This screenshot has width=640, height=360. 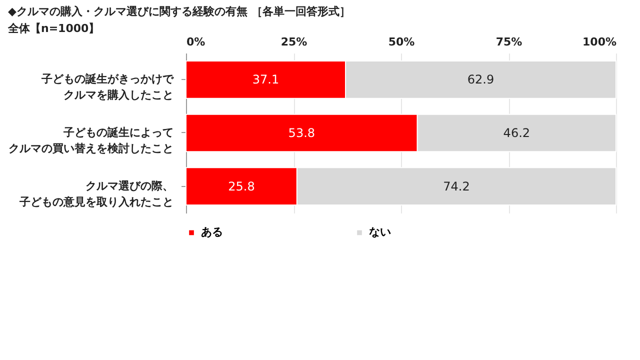 I want to click on data-label: 53.8, so click(x=302, y=133).